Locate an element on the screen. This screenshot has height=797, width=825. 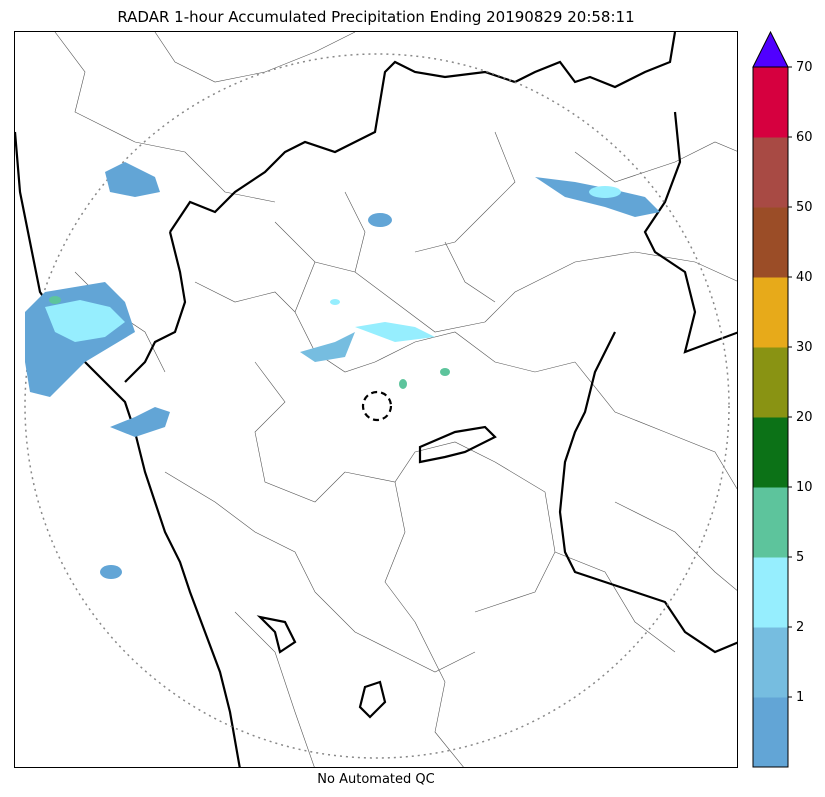
colorbar-tick-label: 2 is located at coordinates (800, 627).